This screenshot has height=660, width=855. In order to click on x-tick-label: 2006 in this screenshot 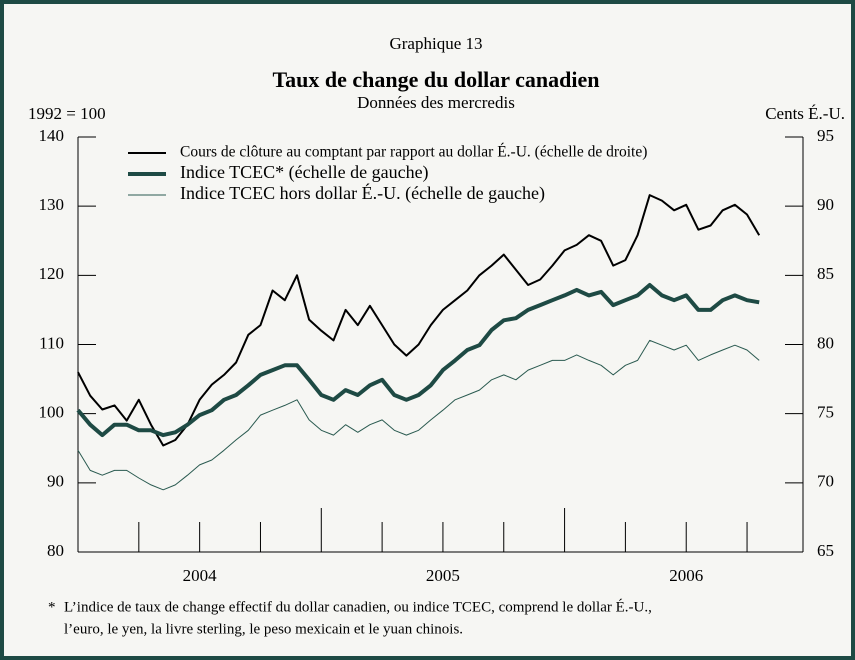, I will do `click(686, 575)`.